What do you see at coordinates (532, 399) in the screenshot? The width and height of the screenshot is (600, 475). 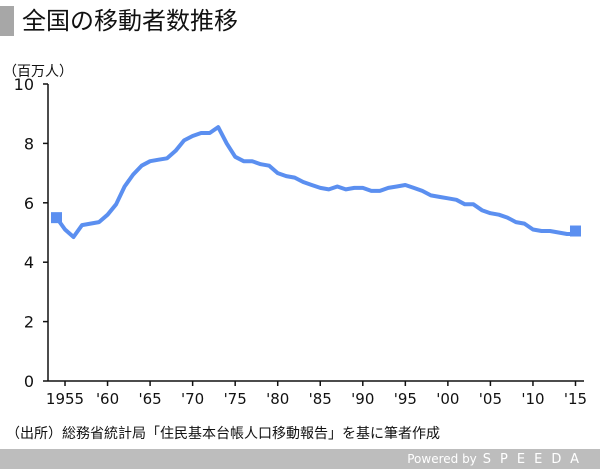 I see `x-tick-label: '10` at bounding box center [532, 399].